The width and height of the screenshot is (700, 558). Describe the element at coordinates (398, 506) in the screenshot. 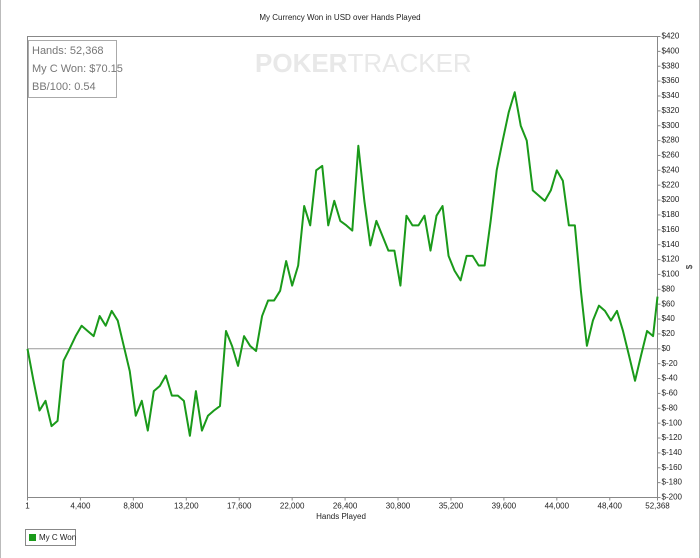

I see `x-tick-label: 30,800` at that location.